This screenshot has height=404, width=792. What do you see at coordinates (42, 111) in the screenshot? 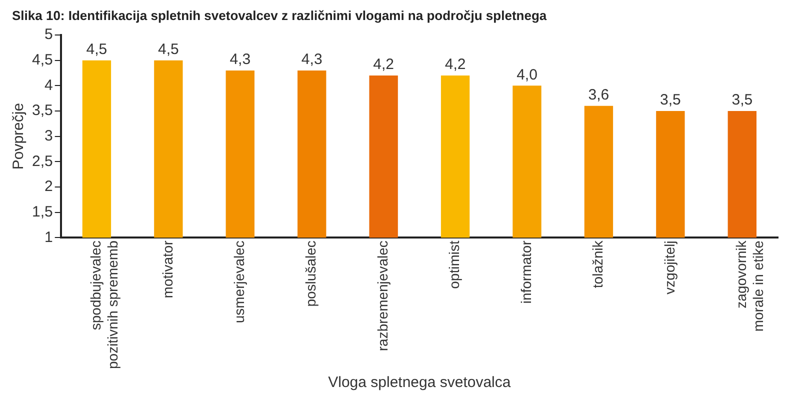
I see `y-tick-label: 3,5` at bounding box center [42, 111].